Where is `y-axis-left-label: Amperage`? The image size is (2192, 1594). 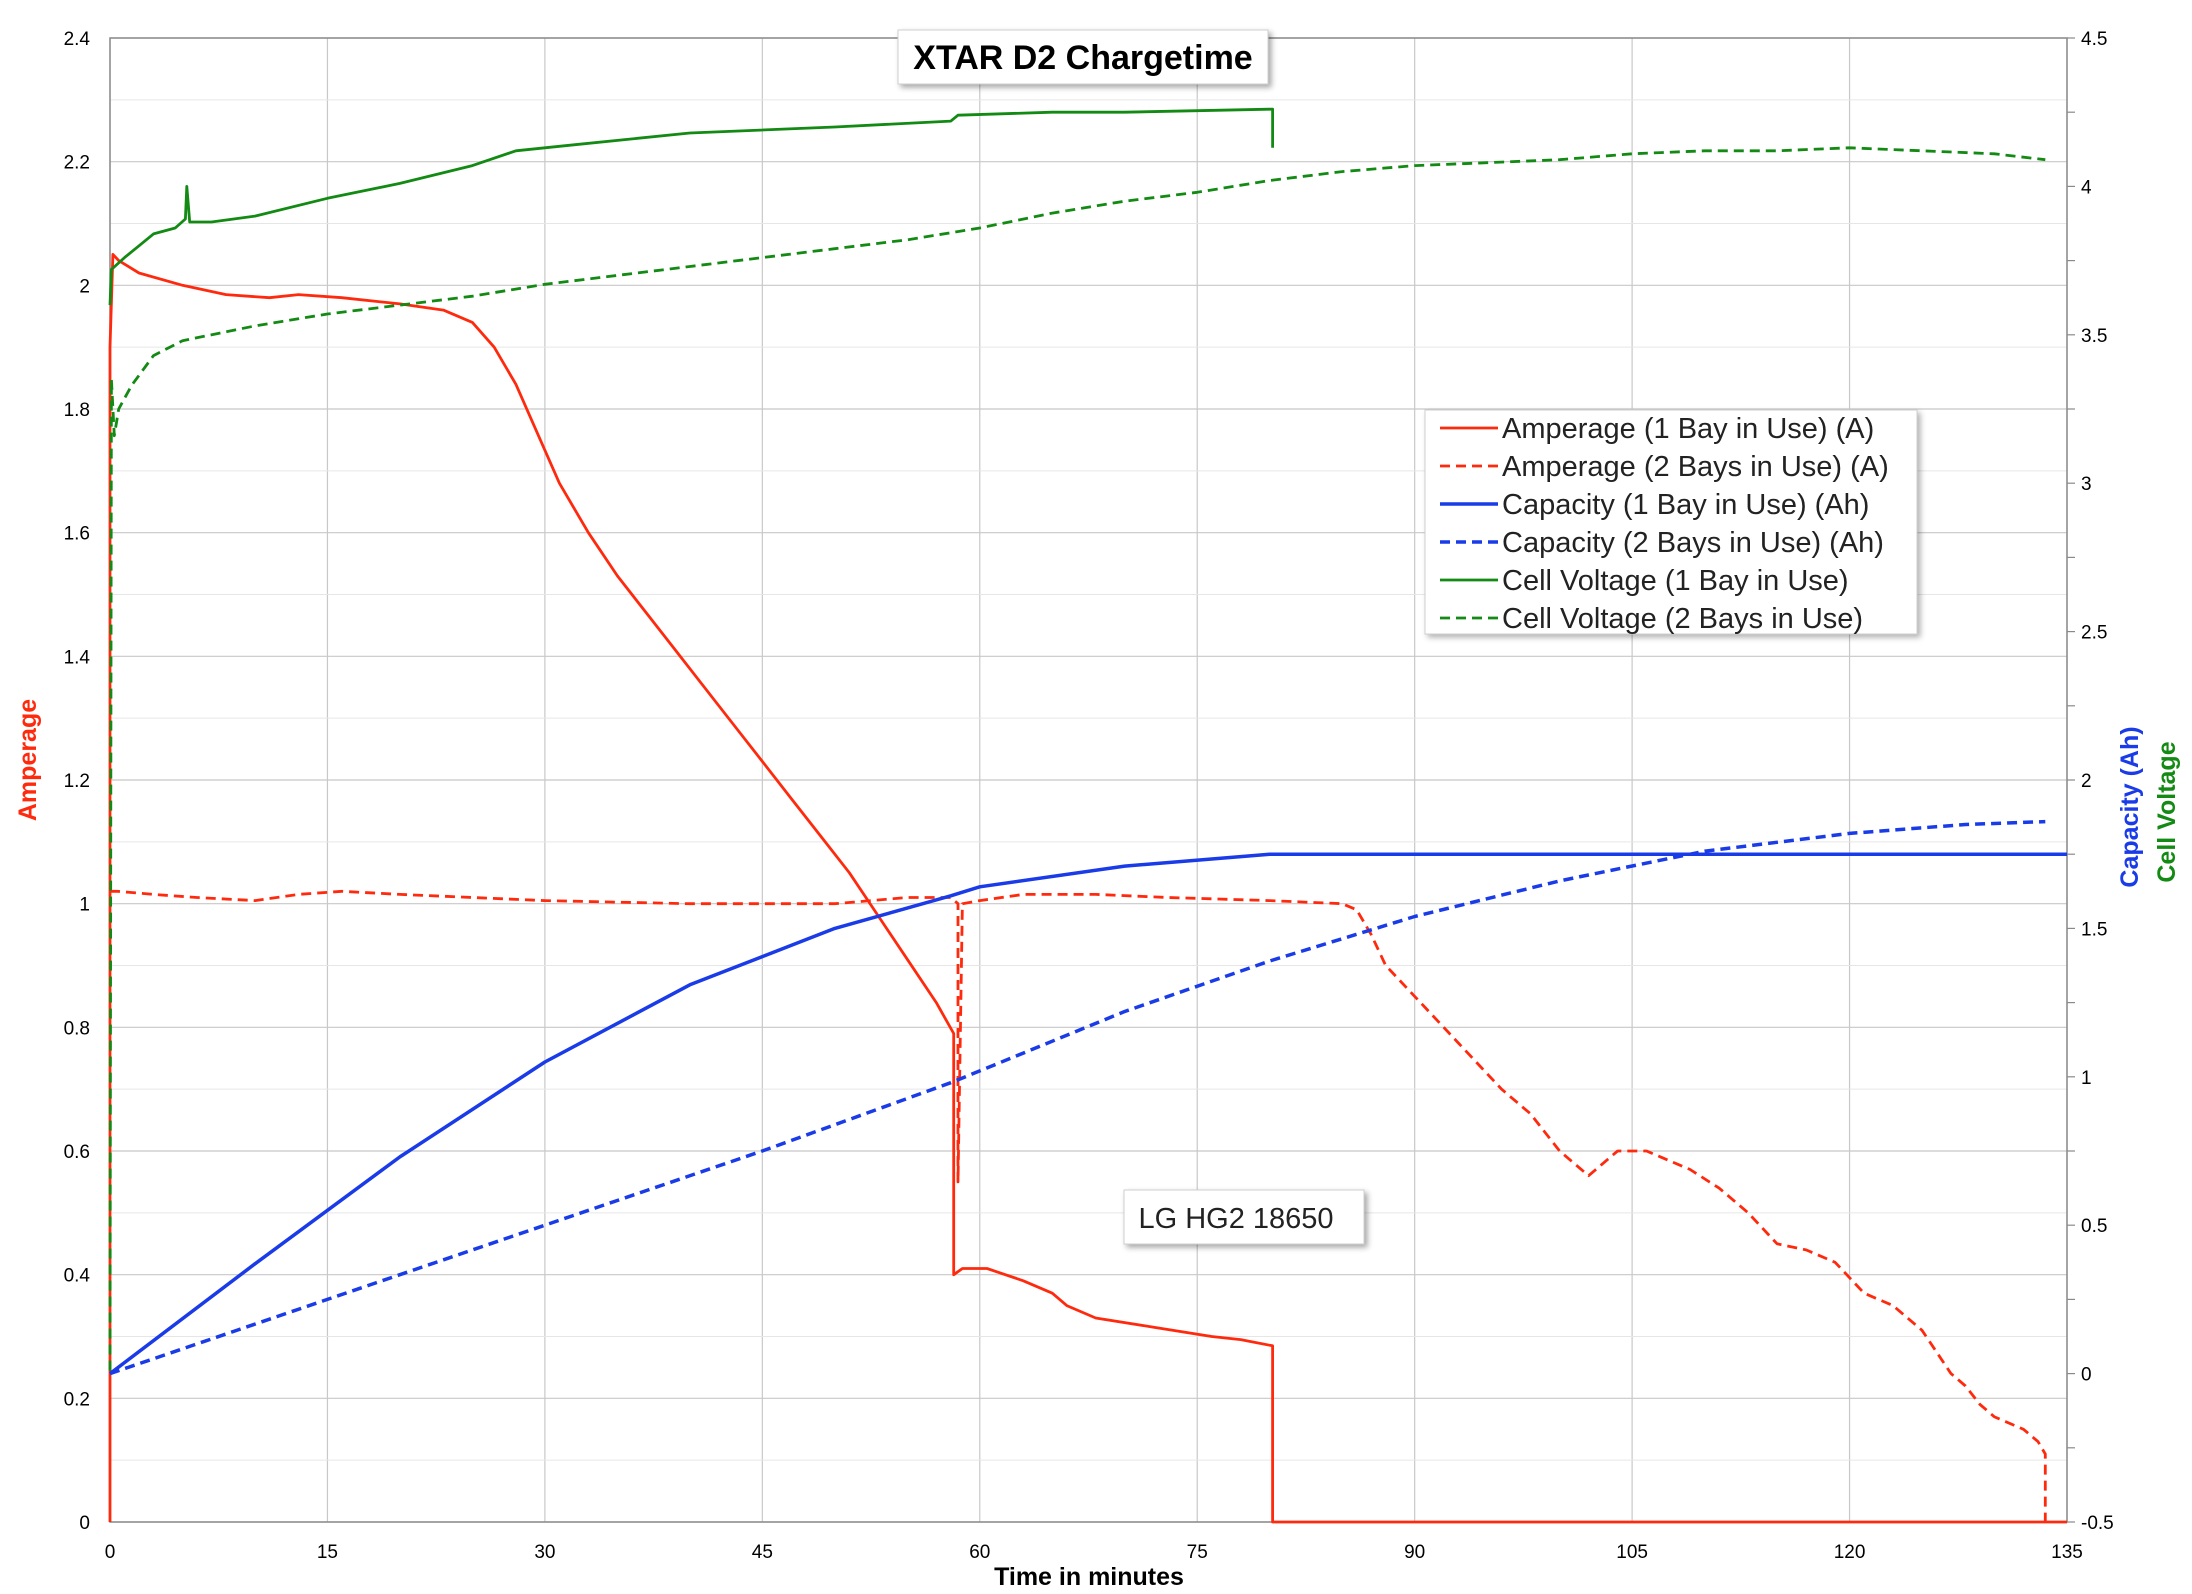
y-axis-left-label: Amperage is located at coordinates (28, 760).